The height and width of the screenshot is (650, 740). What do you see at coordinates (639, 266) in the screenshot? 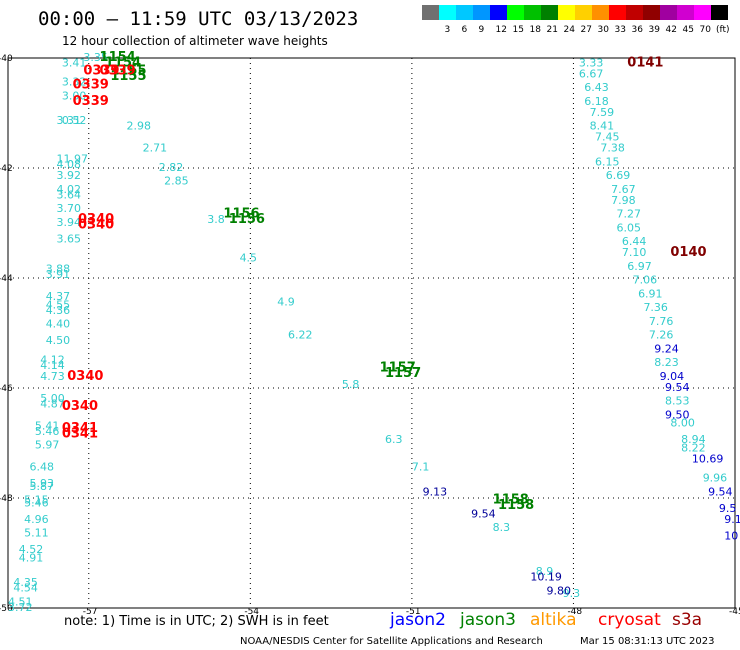
I see `wave-height-label: 6.97` at bounding box center [639, 266].